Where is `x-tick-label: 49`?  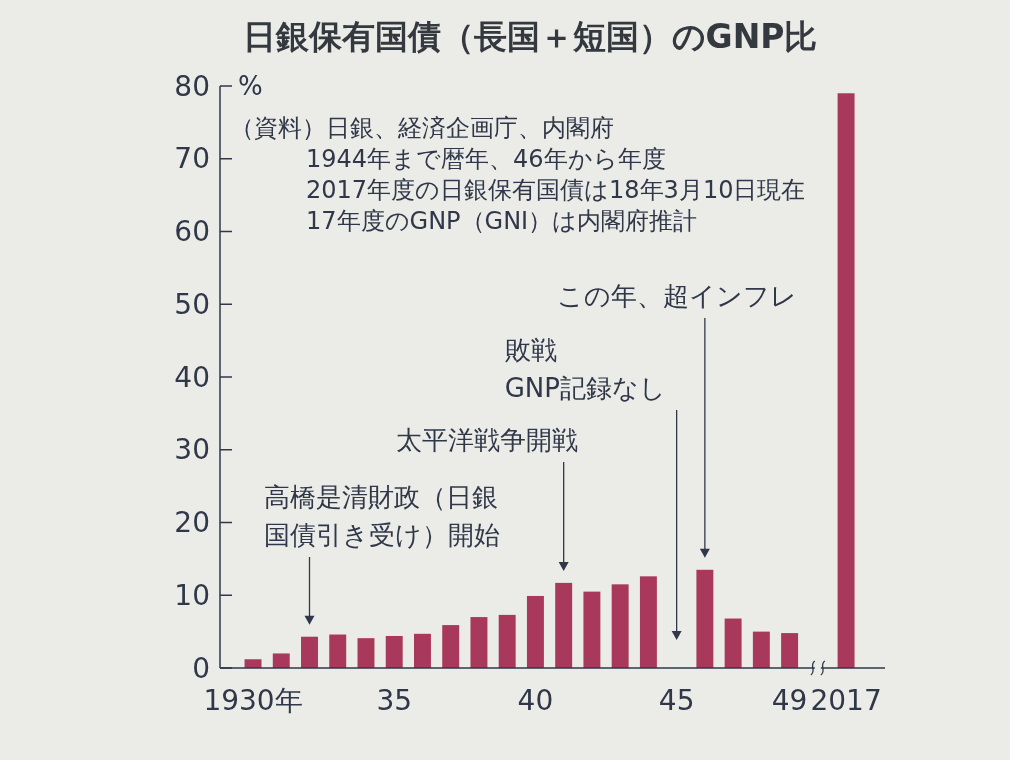 x-tick-label: 49 is located at coordinates (789, 700).